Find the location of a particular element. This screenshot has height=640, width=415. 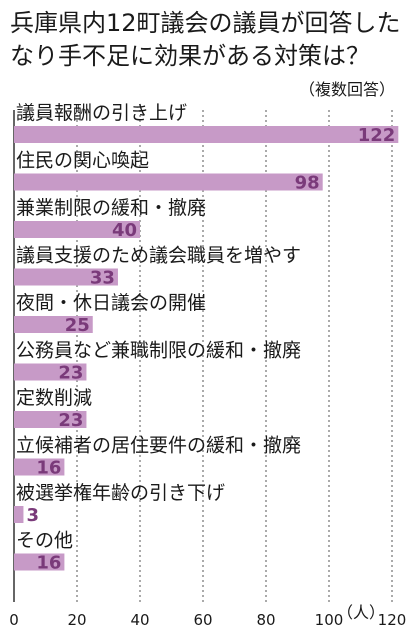

category-label-1: 住民の関心喚起 is located at coordinates (82, 161).